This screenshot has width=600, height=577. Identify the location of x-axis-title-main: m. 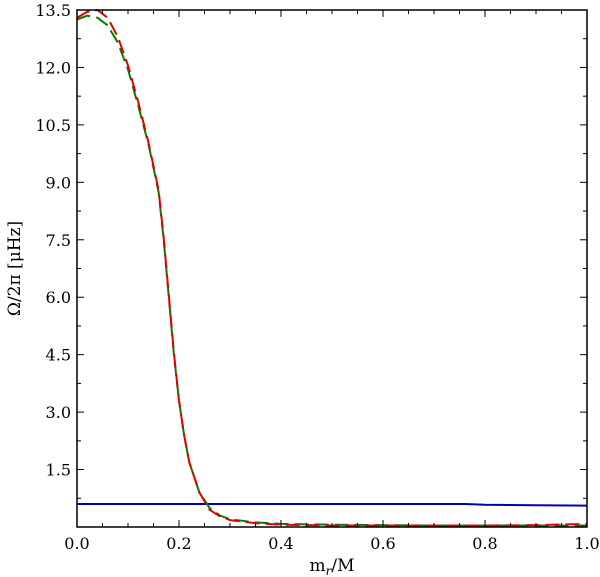
(317, 566).